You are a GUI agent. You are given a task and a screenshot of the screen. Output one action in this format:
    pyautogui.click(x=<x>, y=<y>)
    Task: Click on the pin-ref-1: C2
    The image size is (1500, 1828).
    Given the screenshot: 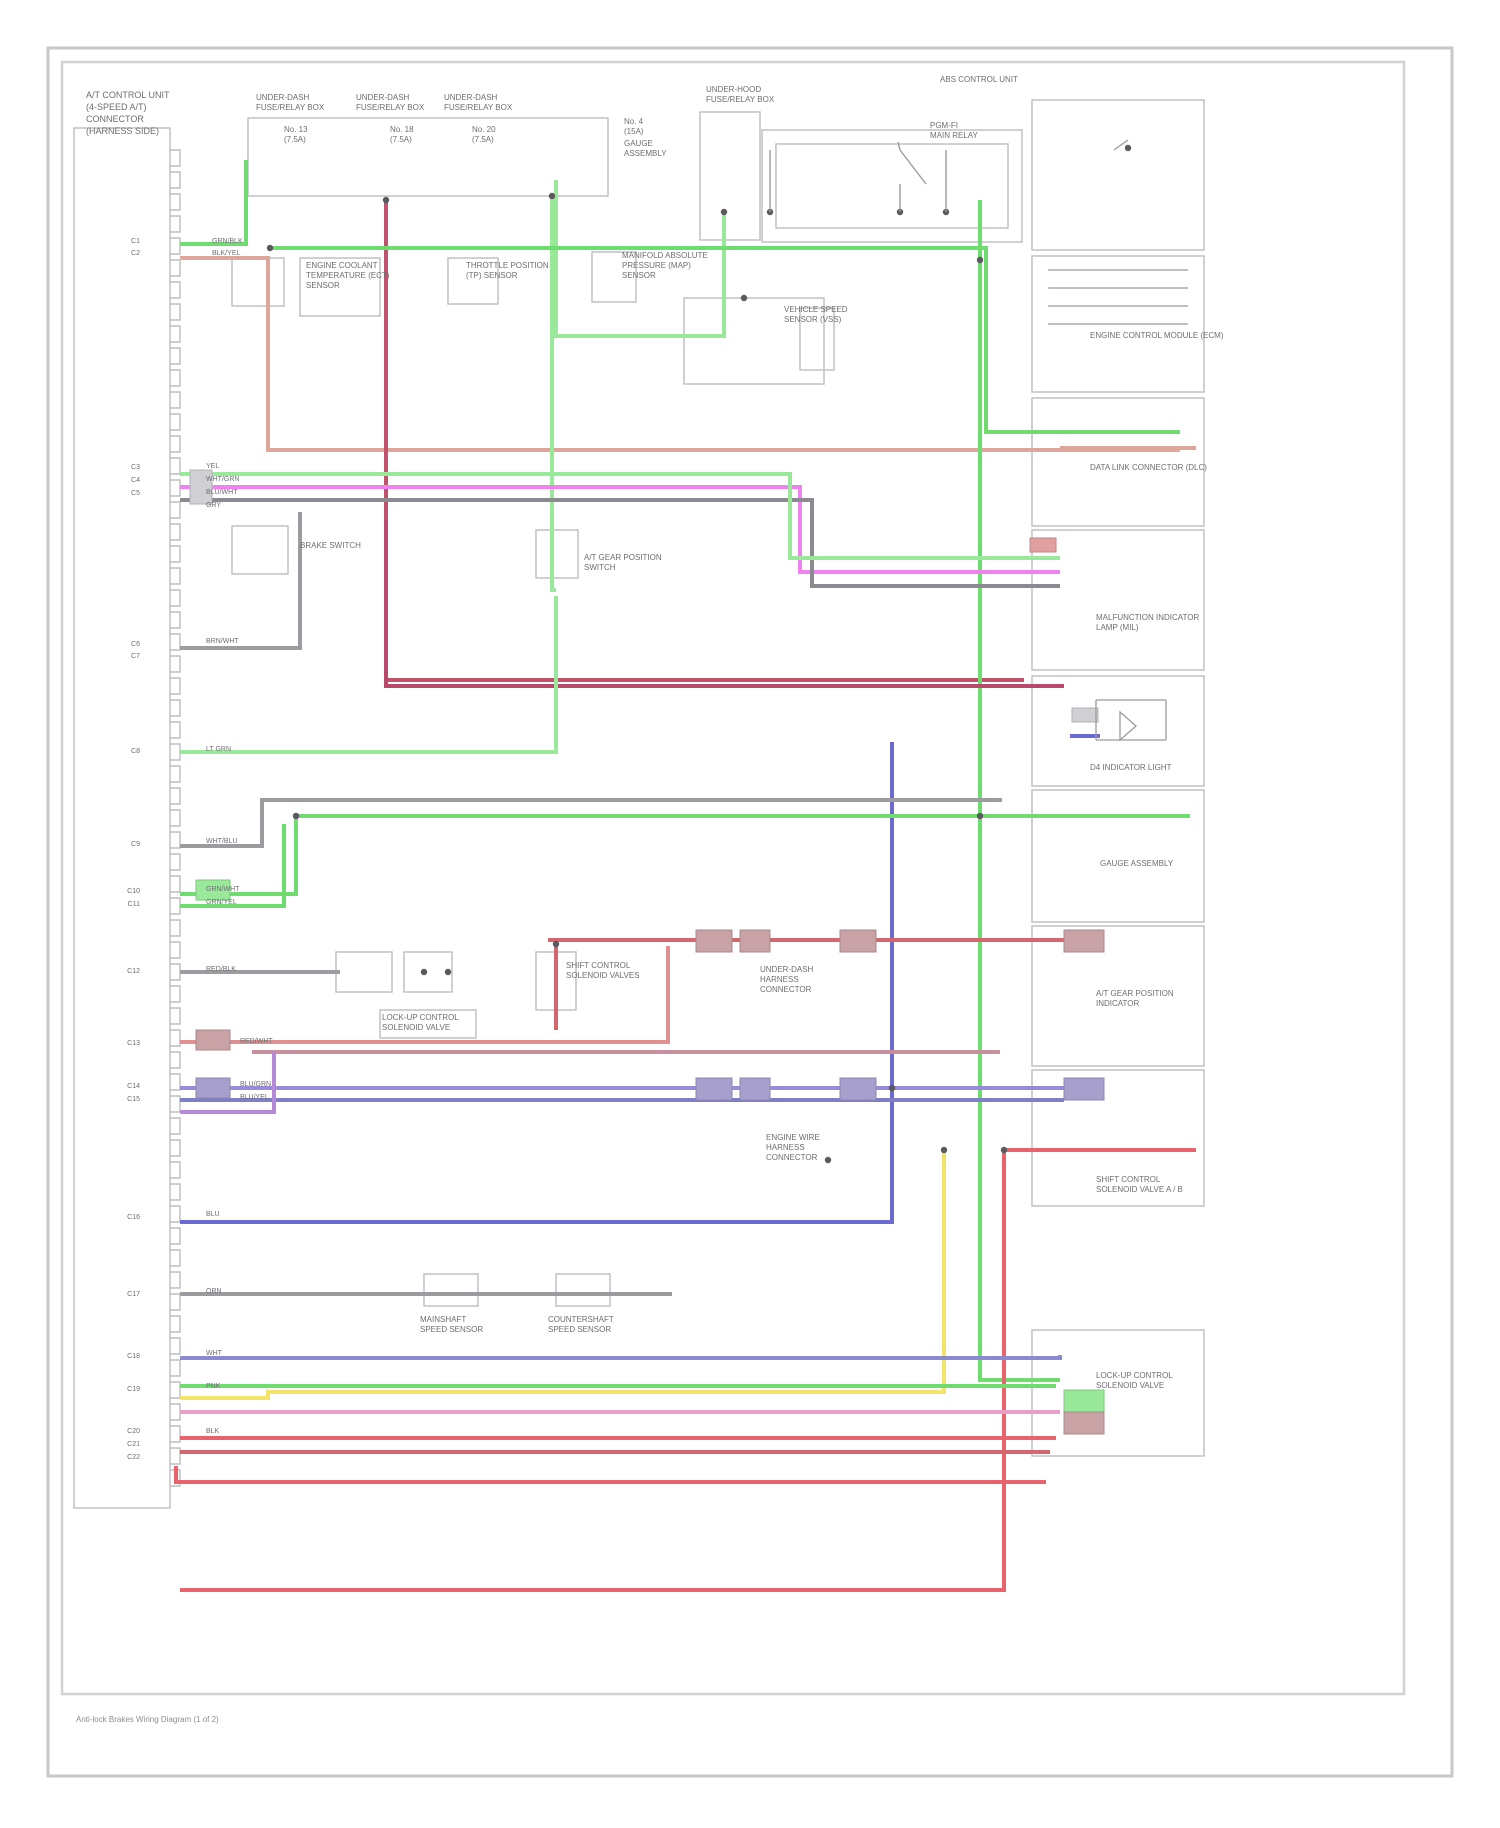 What is the action you would take?
    pyautogui.click(x=135, y=253)
    